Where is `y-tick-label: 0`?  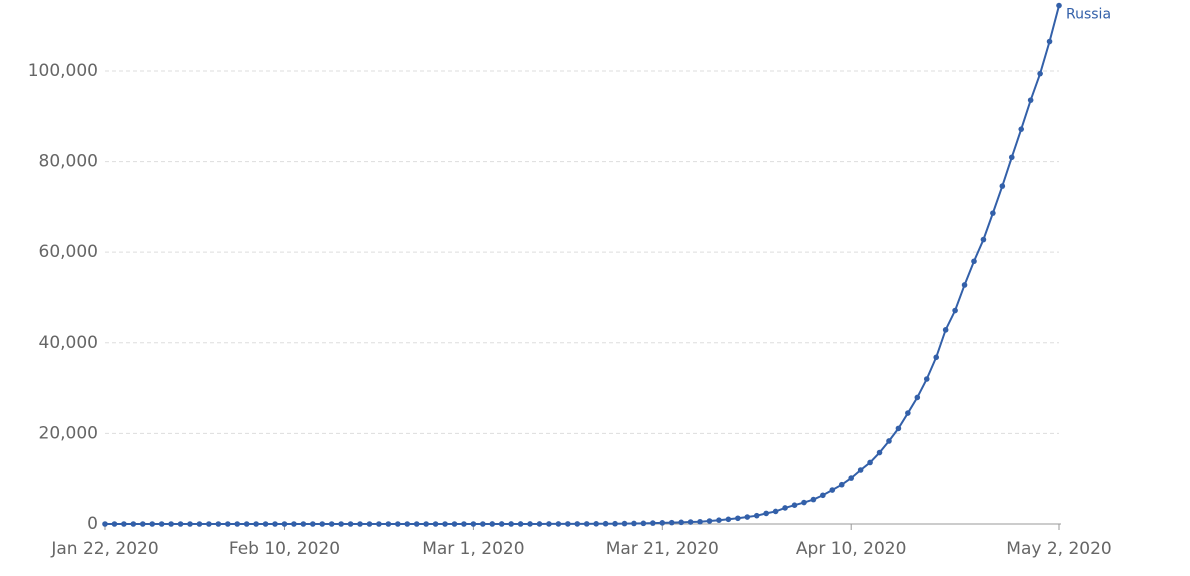
y-tick-label: 0 is located at coordinates (92, 524).